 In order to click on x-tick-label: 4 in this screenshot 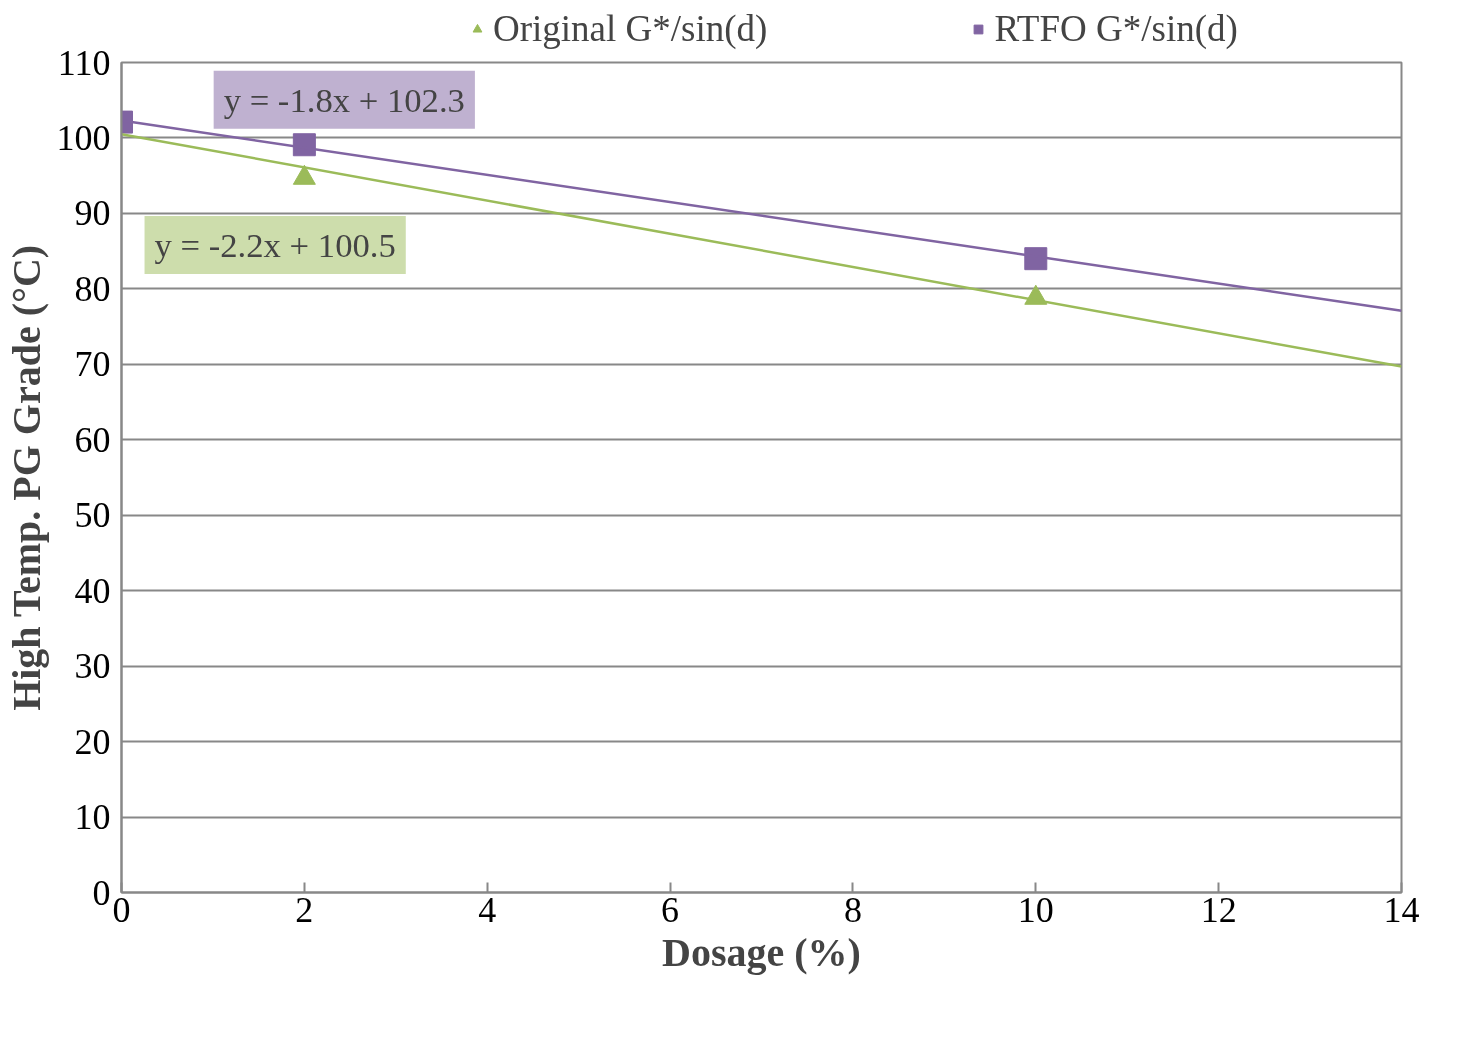, I will do `click(487, 909)`.